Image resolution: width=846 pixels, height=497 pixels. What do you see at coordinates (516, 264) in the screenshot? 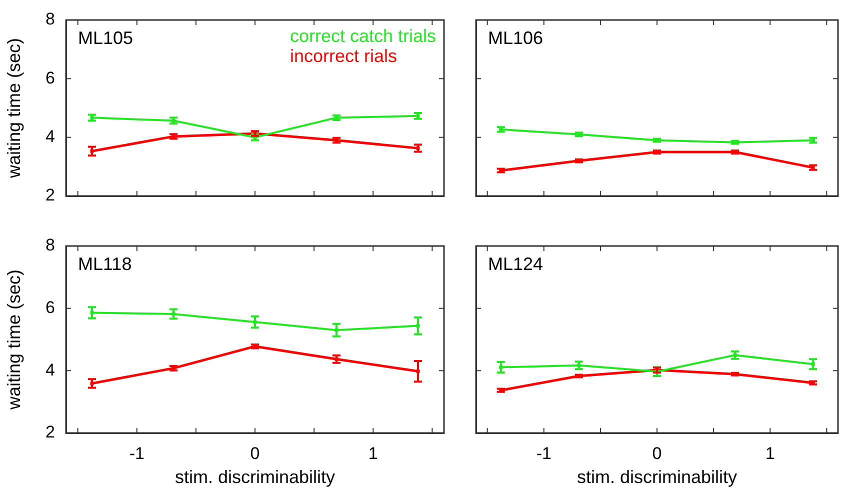
I see `chart-title: ML124` at bounding box center [516, 264].